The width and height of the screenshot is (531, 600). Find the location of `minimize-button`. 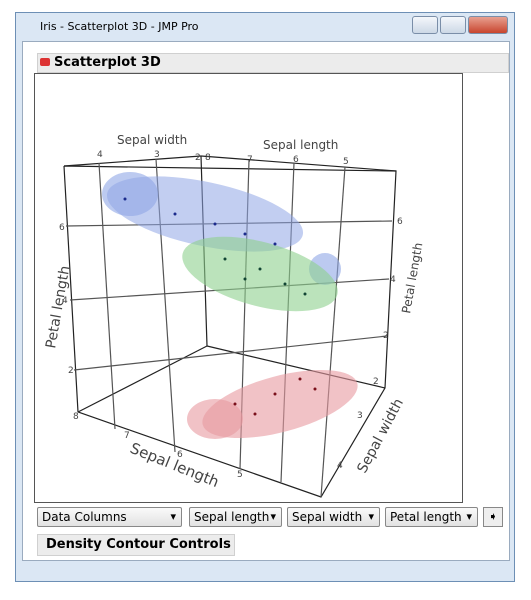

minimize-button is located at coordinates (425, 25).